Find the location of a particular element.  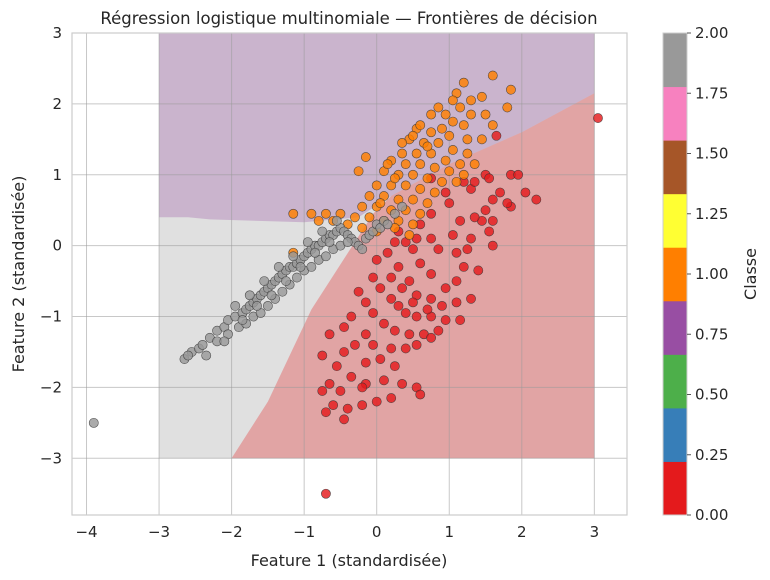

x-tick-label: −4 is located at coordinates (86, 532).